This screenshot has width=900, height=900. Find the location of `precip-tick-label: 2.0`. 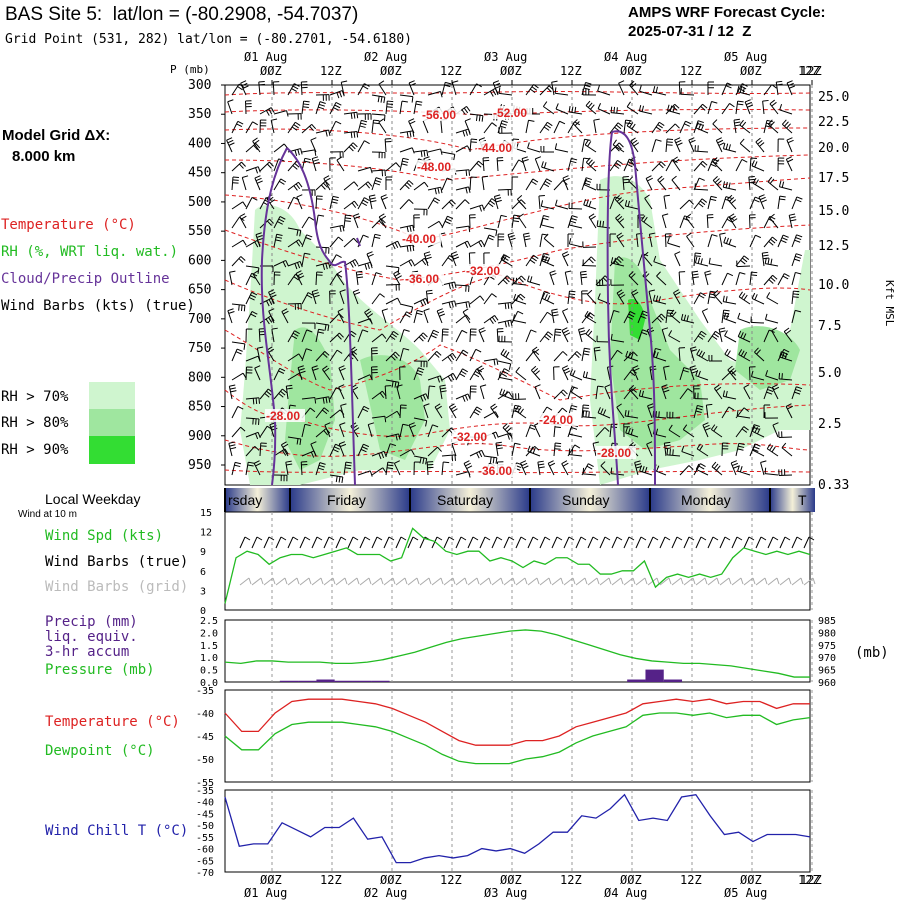

precip-tick-label: 2.0 is located at coordinates (209, 633).